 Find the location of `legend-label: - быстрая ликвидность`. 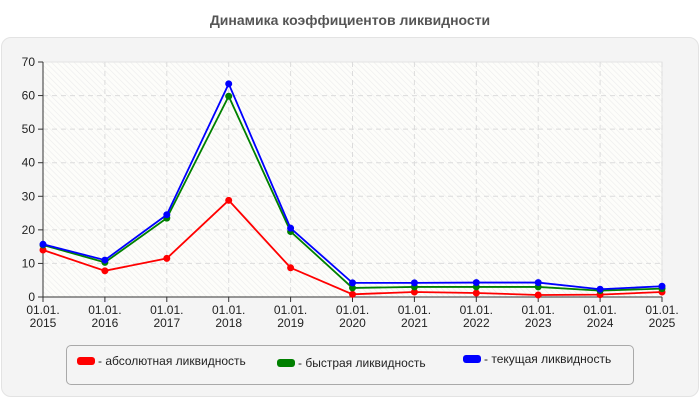

legend-label: - быстрая ликвидность is located at coordinates (362, 363).